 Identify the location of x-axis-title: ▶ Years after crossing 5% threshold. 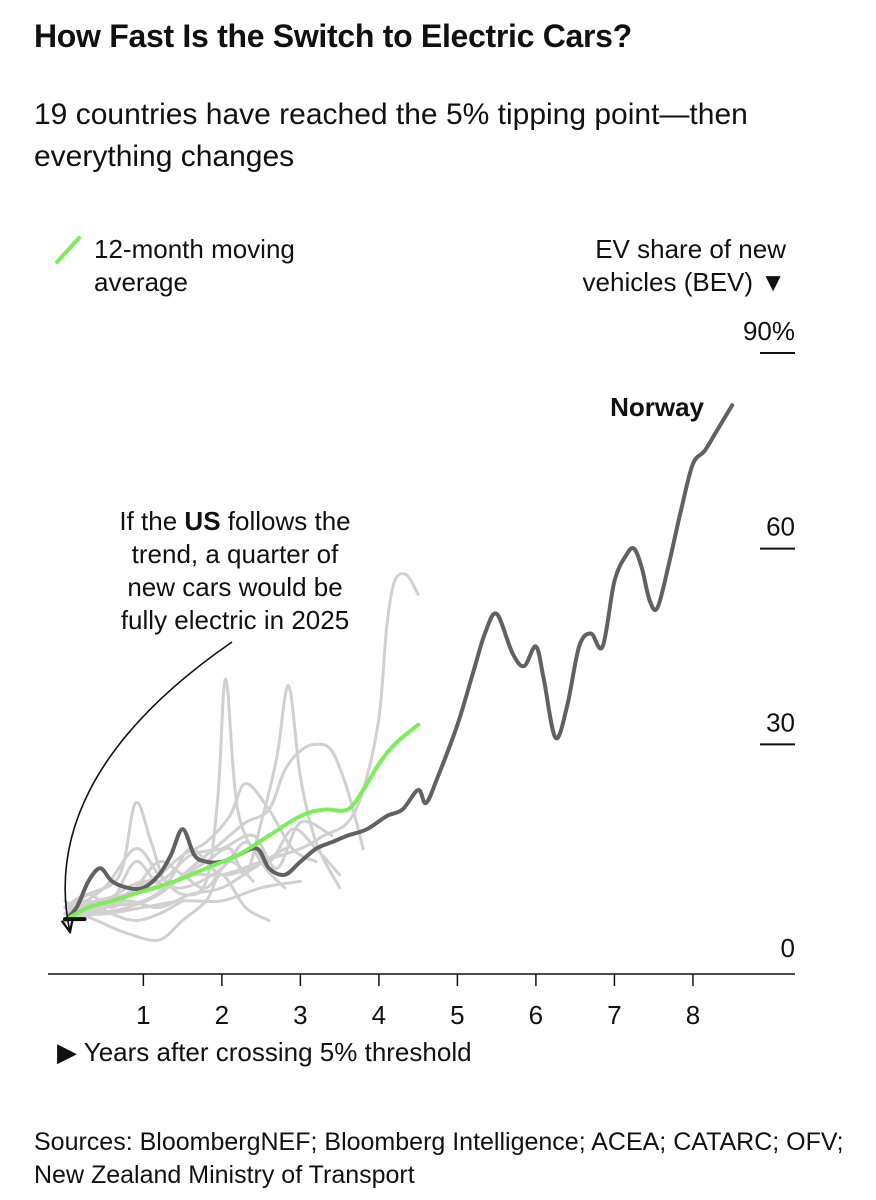
(264, 1052).